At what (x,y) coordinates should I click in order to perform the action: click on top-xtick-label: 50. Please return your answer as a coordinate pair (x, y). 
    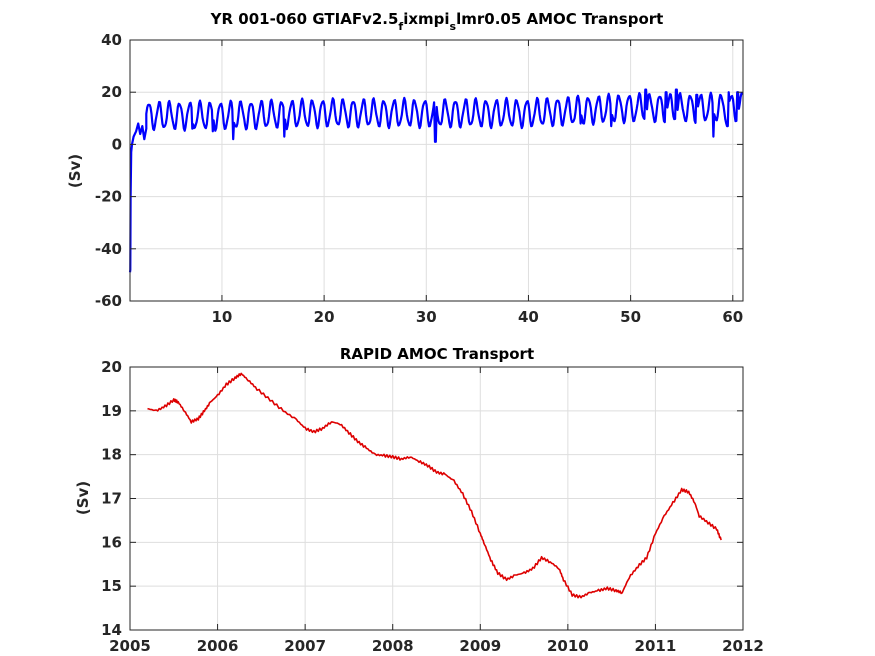
    Looking at the image, I should click on (630, 317).